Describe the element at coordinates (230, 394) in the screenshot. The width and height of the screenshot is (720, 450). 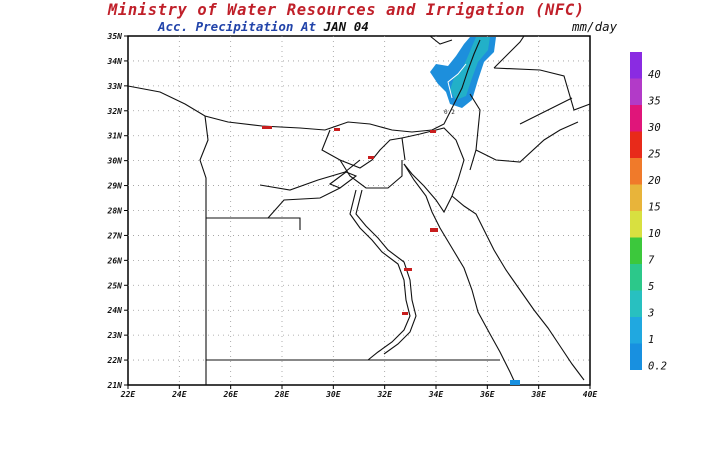
I see `lon-tick-label: 26E` at that location.